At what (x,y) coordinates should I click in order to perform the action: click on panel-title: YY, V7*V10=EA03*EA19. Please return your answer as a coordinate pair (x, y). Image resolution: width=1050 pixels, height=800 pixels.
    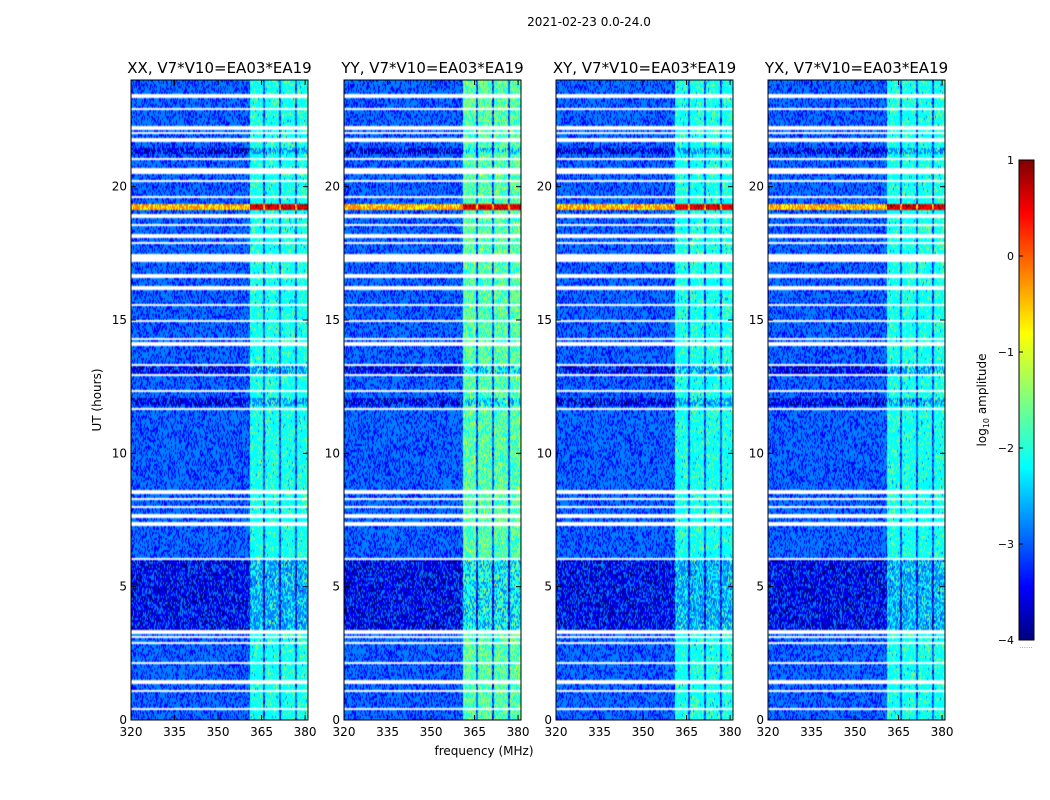
    Looking at the image, I should click on (431, 68).